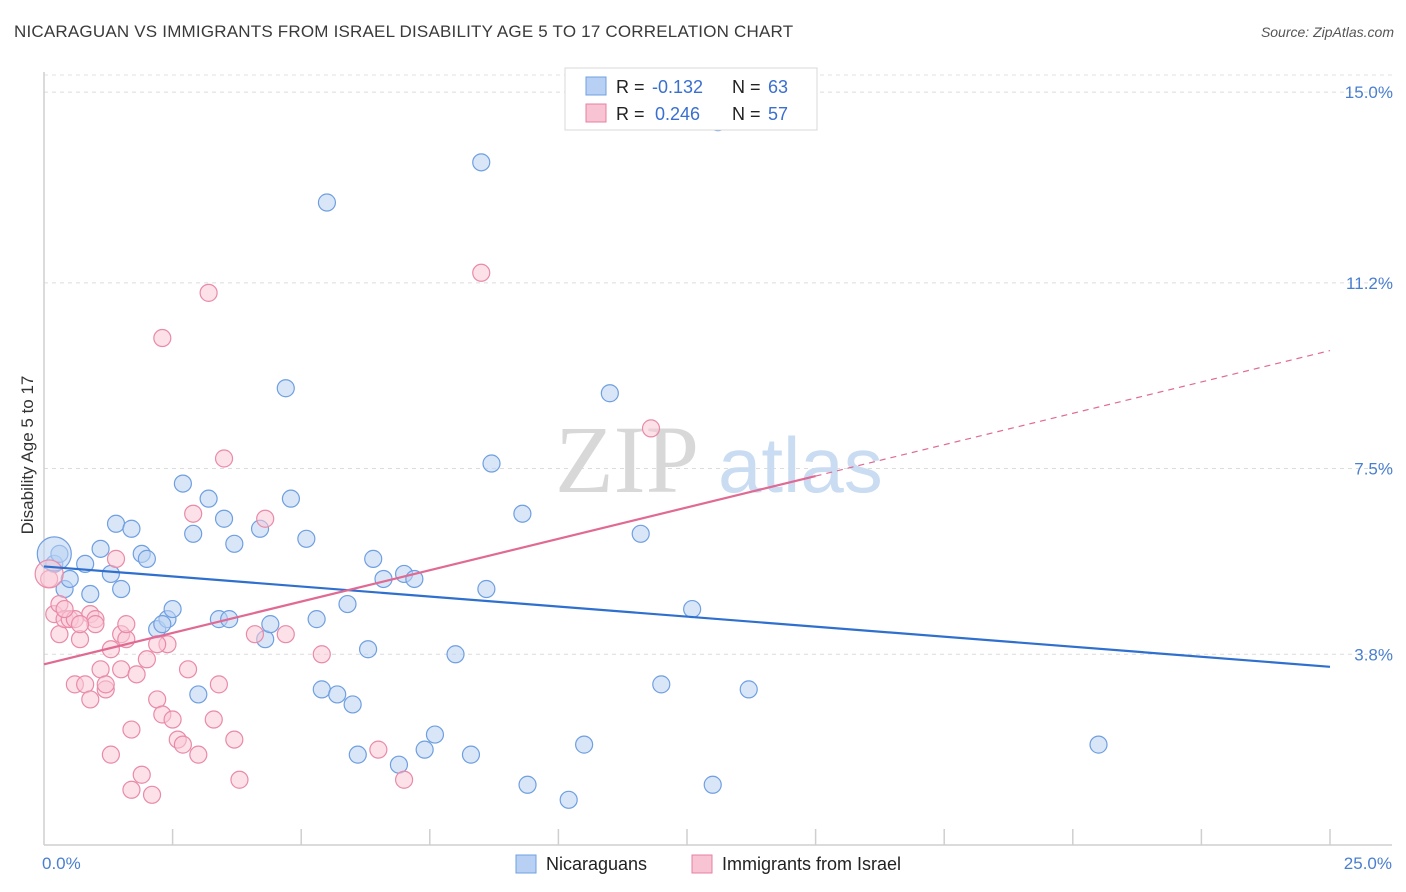 This screenshot has height=892, width=1406. Describe the element at coordinates (27, 455) in the screenshot. I see `y-axis-label: Disability Age 5 to 17` at that location.